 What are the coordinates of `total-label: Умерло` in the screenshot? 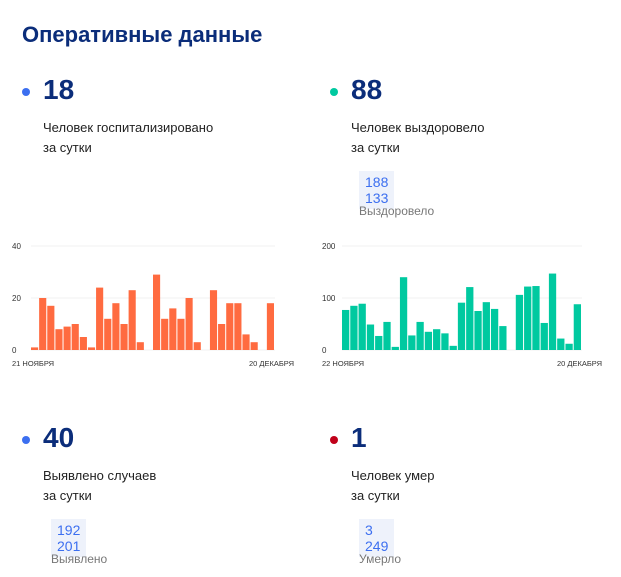 It's located at (380, 559).